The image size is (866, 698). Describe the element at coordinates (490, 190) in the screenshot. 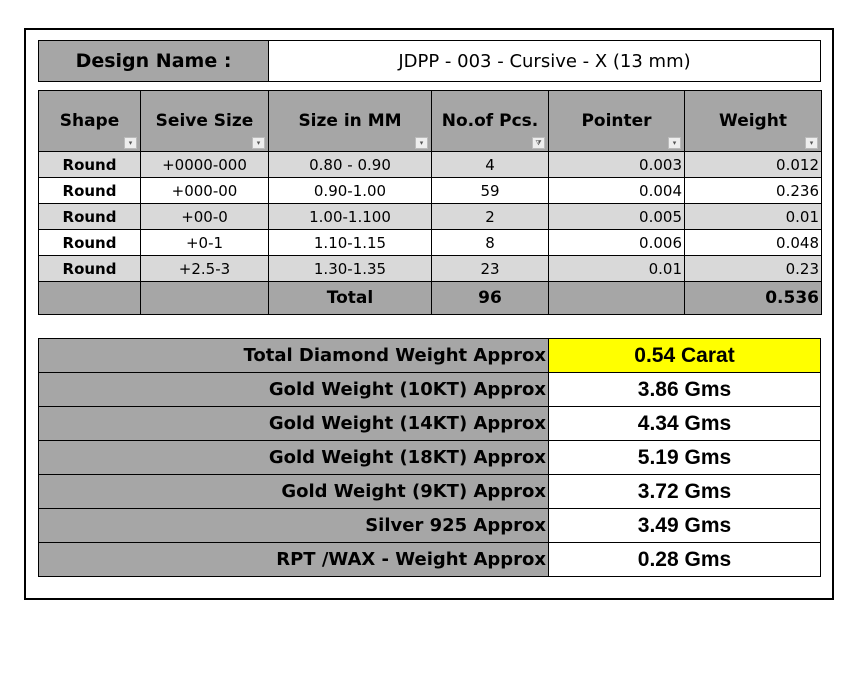

I see `table-cell: 59` at that location.